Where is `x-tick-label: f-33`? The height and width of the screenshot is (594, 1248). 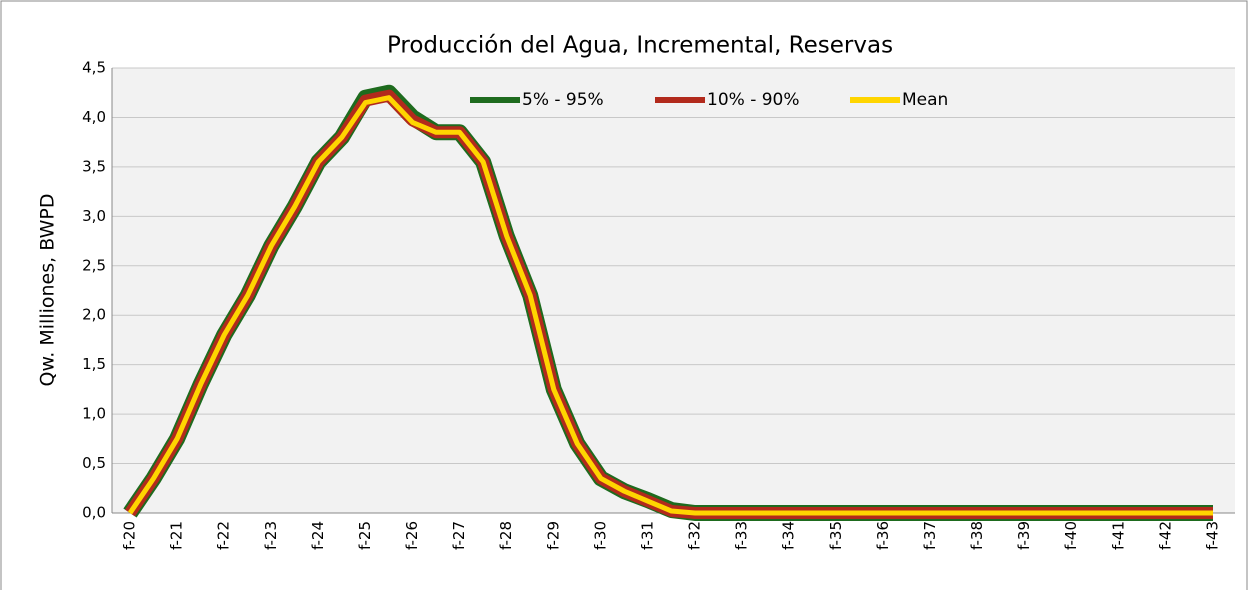 x-tick-label: f-33 is located at coordinates (742, 535).